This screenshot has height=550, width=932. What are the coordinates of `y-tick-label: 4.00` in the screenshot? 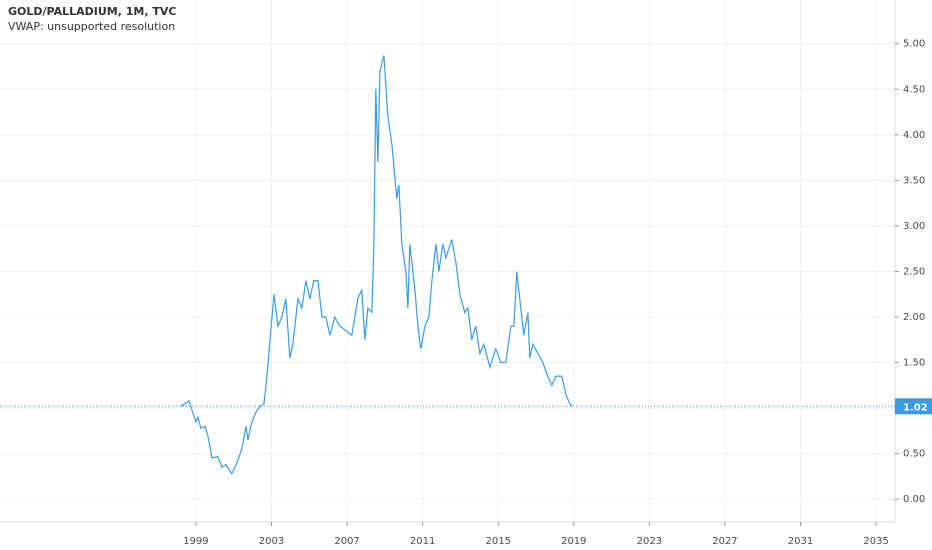 It's located at (914, 135).